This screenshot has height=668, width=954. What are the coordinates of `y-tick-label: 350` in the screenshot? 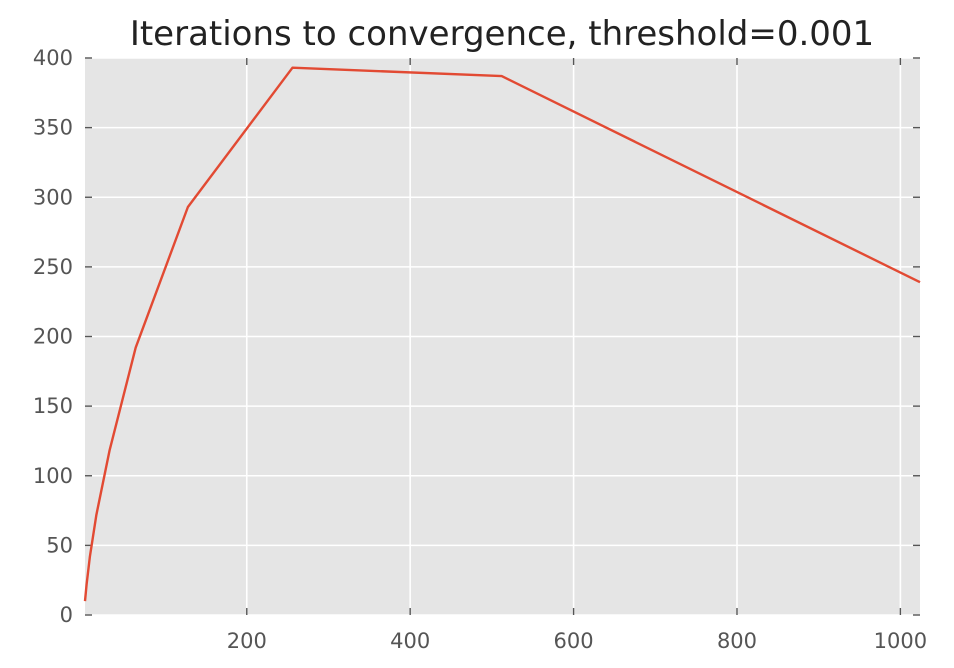 It's located at (53, 128).